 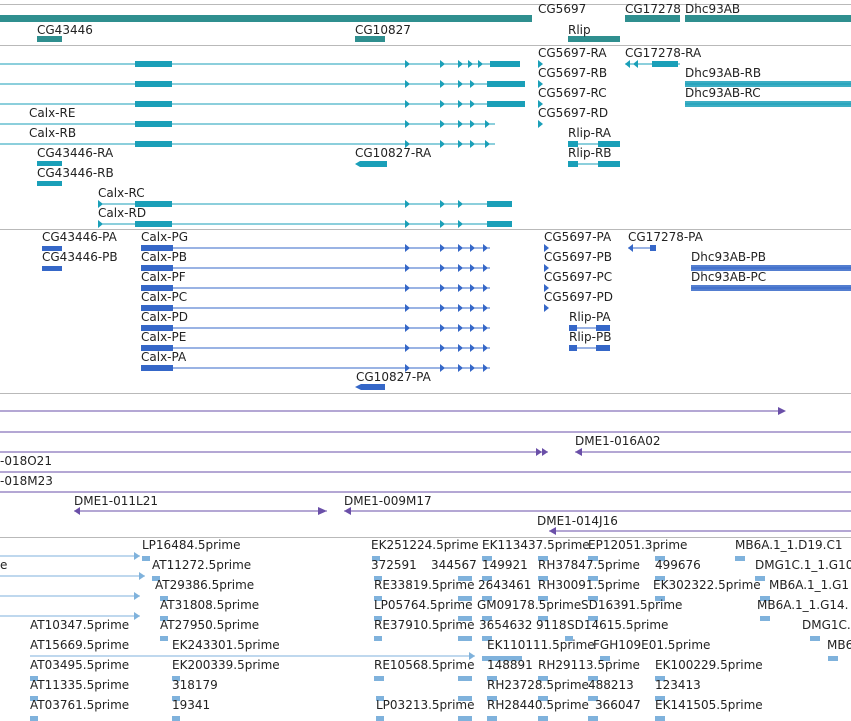 What do you see at coordinates (4, 565) in the screenshot?
I see `est-label: e` at bounding box center [4, 565].